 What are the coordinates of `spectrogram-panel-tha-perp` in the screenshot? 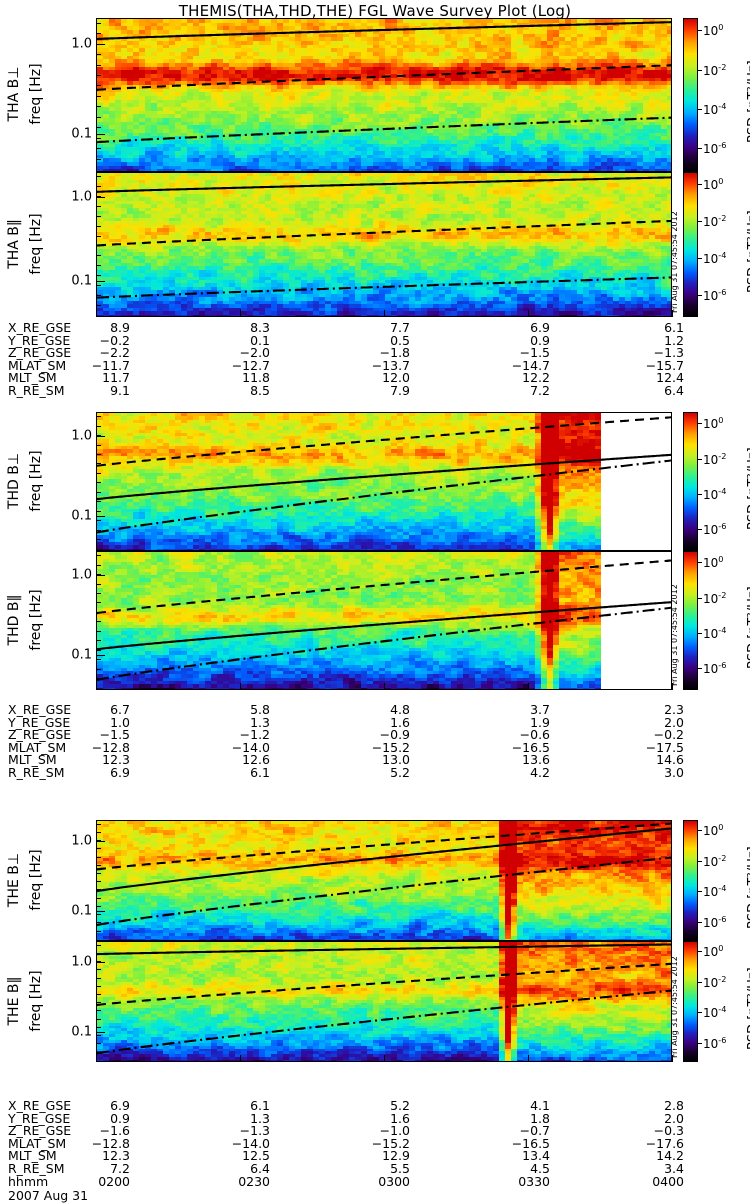 It's located at (384, 95).